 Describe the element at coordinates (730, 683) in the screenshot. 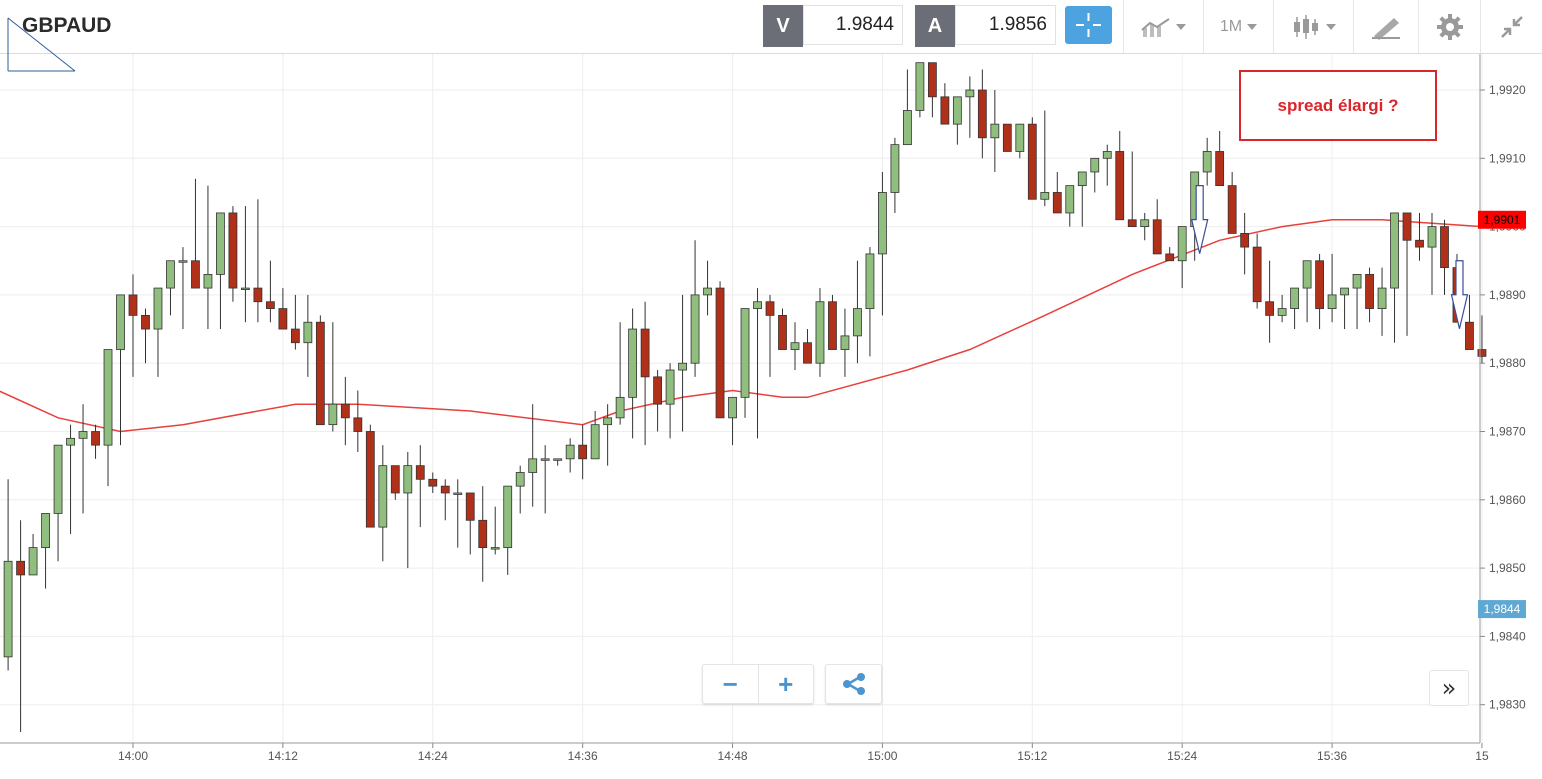

I see `zoom-out-button: −` at that location.